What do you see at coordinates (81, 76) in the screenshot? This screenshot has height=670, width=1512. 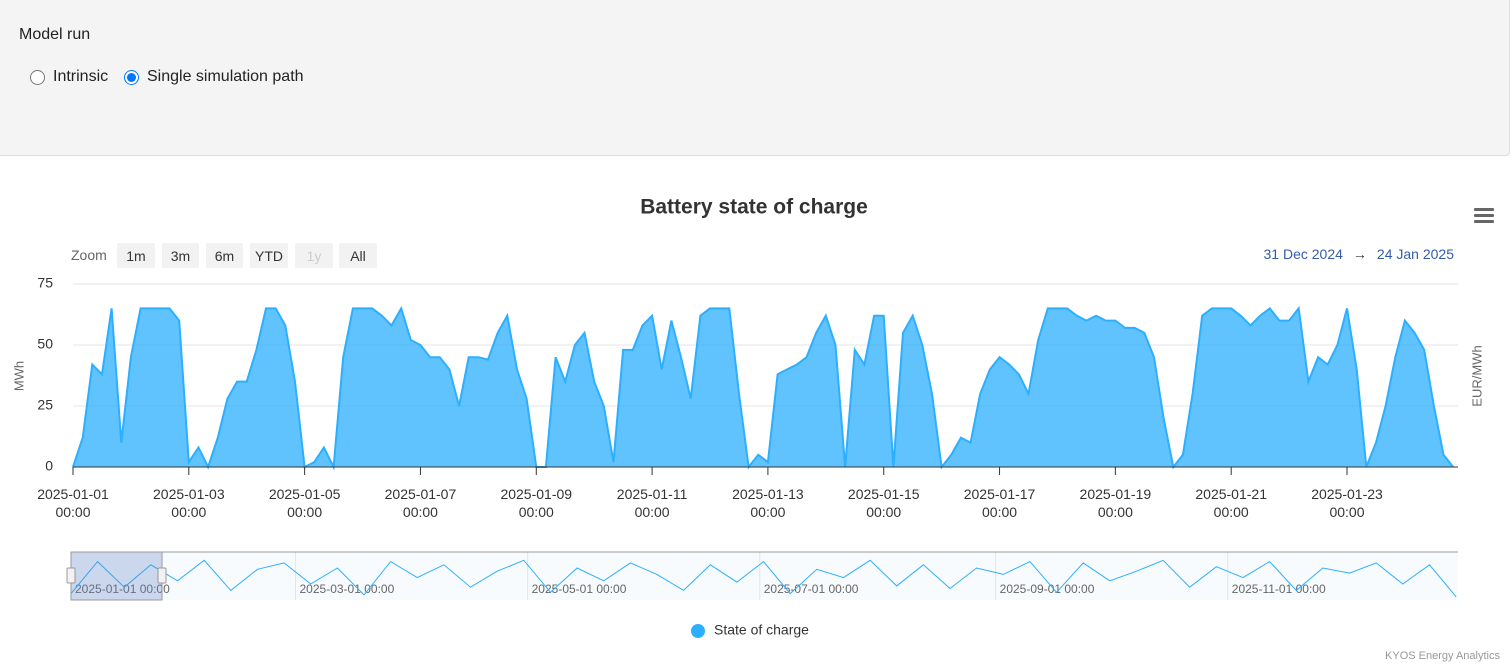 I see `radio-label: Intrinsic` at bounding box center [81, 76].